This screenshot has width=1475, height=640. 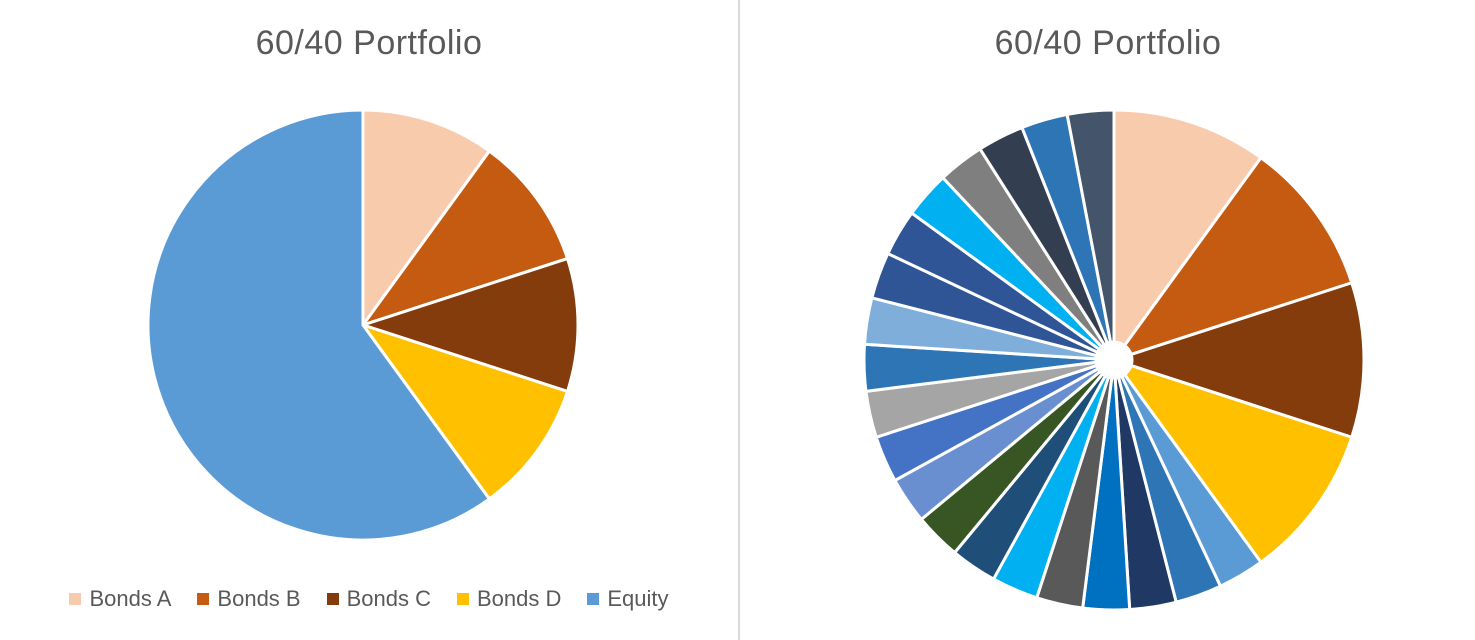 I want to click on pie-slice-bonds-c, so click(x=470, y=325).